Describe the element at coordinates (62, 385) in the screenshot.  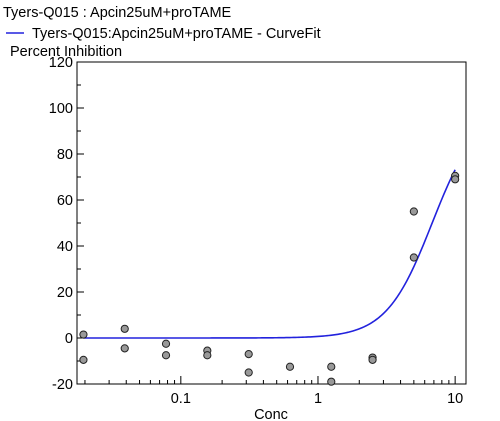
I see `y-tick-label: -20` at that location.